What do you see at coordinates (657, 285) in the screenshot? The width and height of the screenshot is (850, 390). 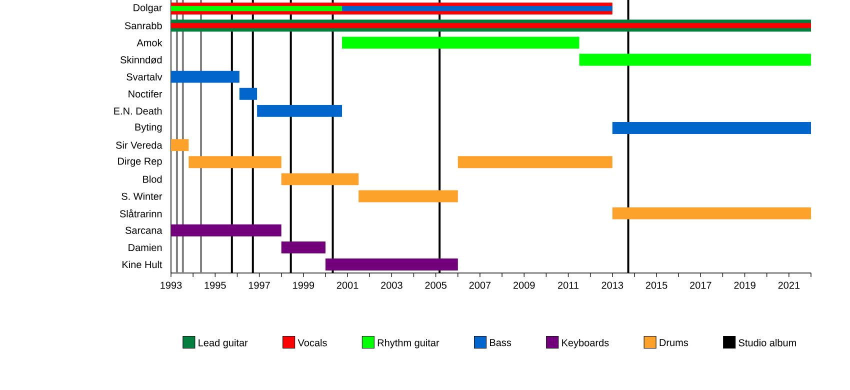 I see `x-tick-label: 2015` at bounding box center [657, 285].